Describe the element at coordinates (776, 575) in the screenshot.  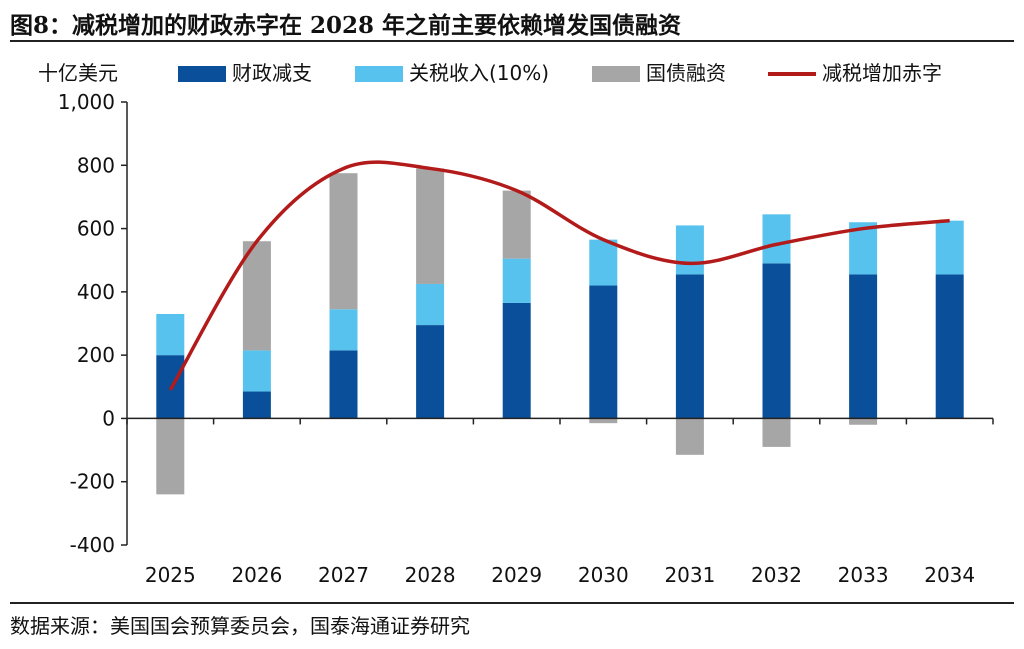
I see `x-tick-label: 2032` at that location.